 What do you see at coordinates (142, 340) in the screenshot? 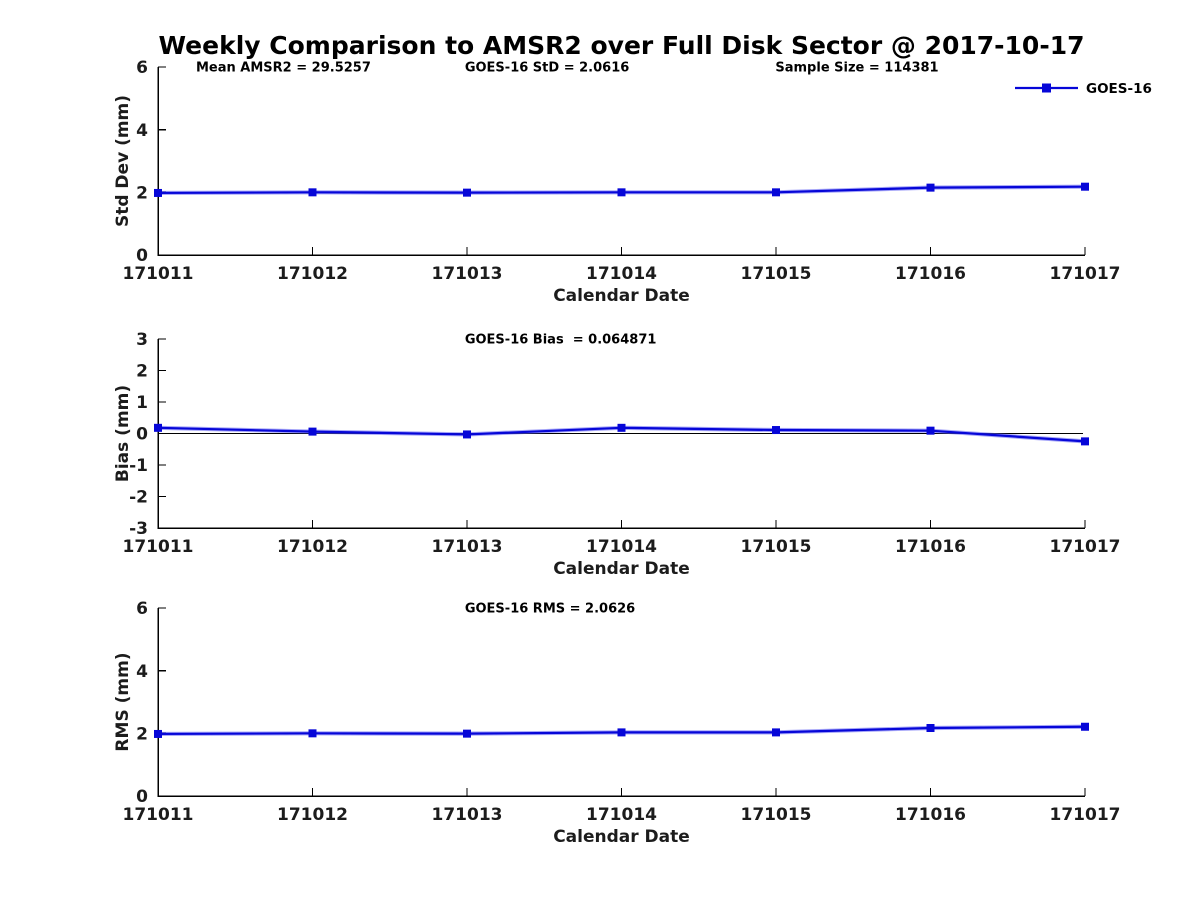
I see `y-tick-label: 3` at bounding box center [142, 340].